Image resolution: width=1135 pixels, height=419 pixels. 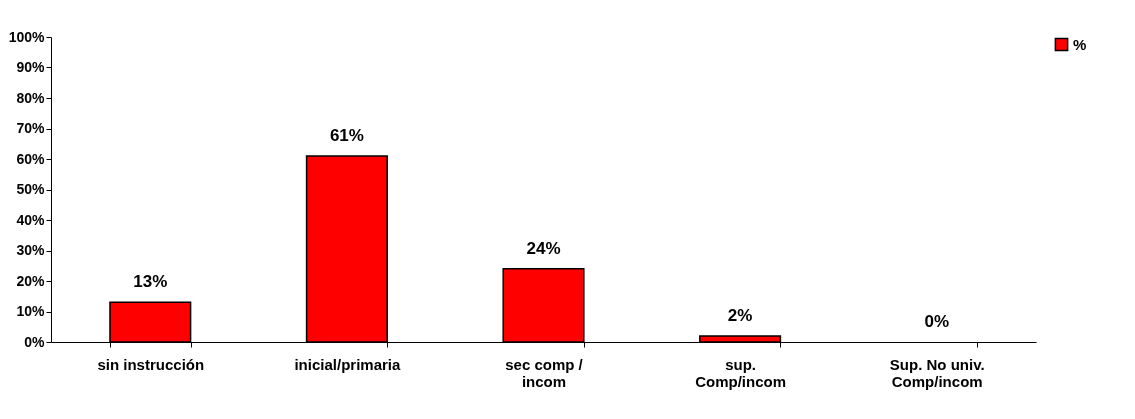 What do you see at coordinates (543, 248) in the screenshot?
I see `data-label: 24%` at bounding box center [543, 248].